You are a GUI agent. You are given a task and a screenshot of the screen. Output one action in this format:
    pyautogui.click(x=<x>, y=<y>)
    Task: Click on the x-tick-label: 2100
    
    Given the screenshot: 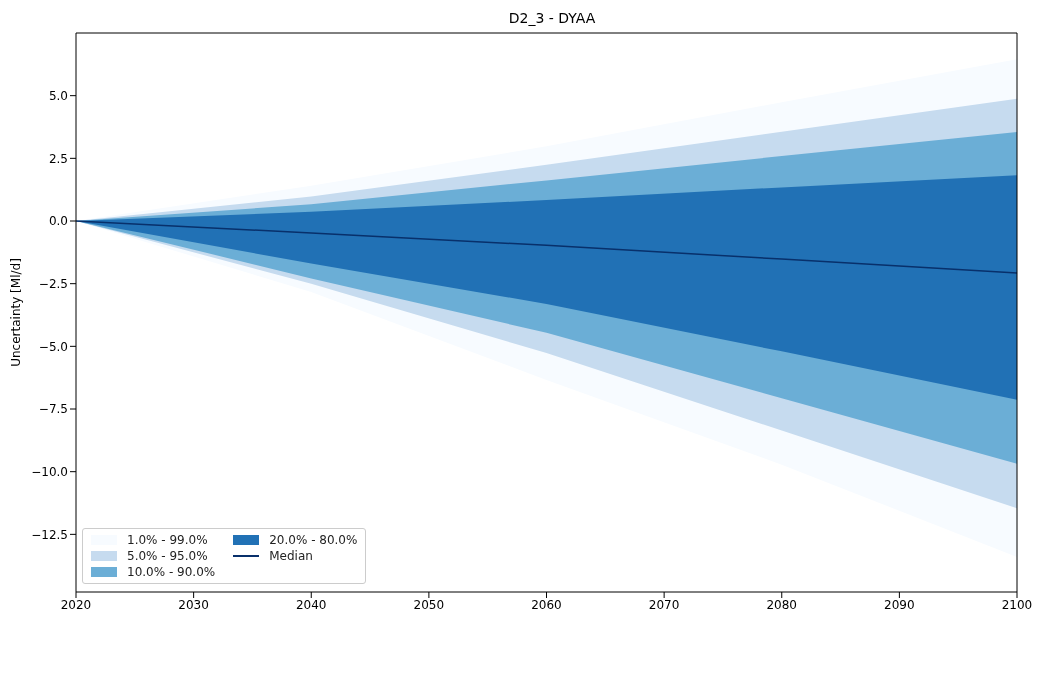 What is the action you would take?
    pyautogui.click(x=1017, y=604)
    